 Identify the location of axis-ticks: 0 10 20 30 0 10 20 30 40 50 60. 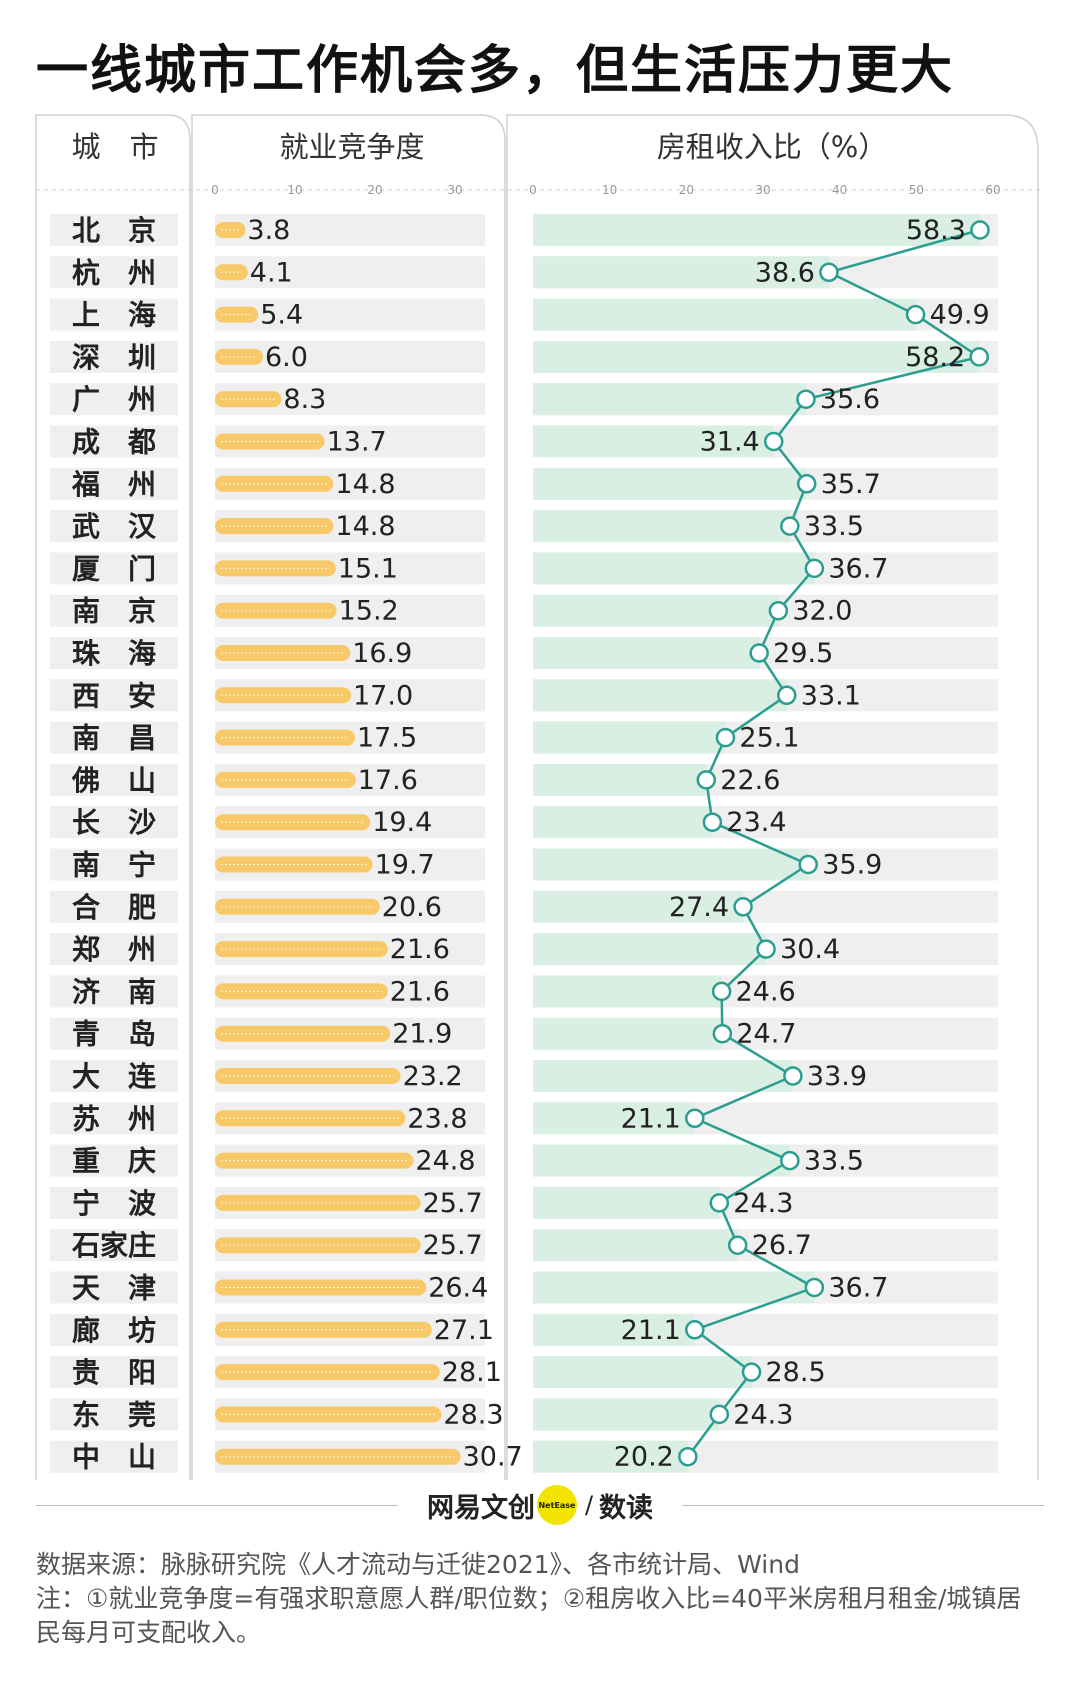
(605, 190).